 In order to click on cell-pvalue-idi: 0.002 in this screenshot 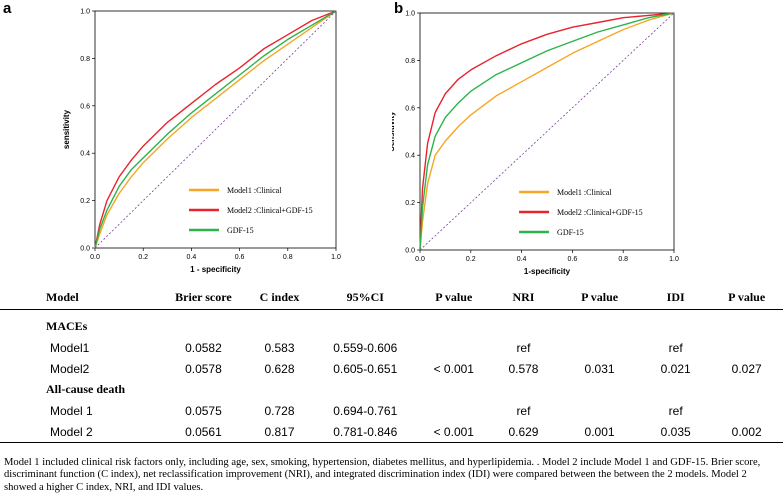, I will do `click(746, 432)`.